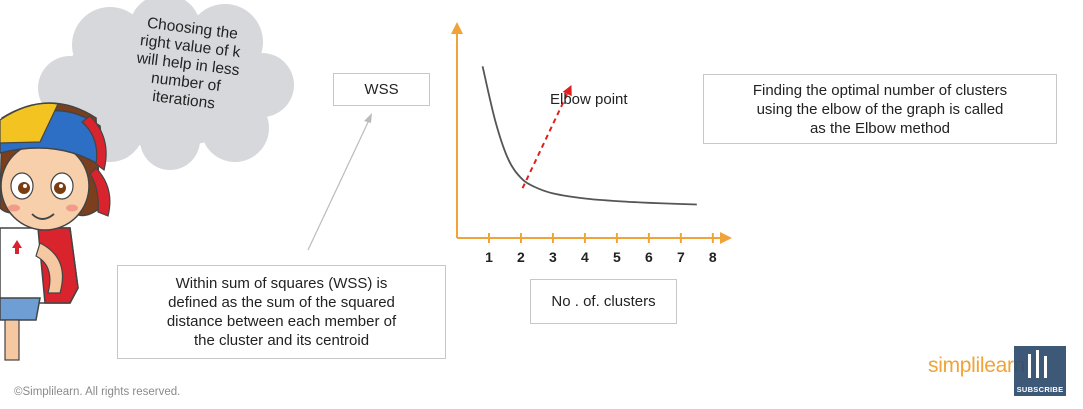 This screenshot has width=1083, height=409. Describe the element at coordinates (567, 90) in the screenshot. I see `elbow-arrowhead` at that location.